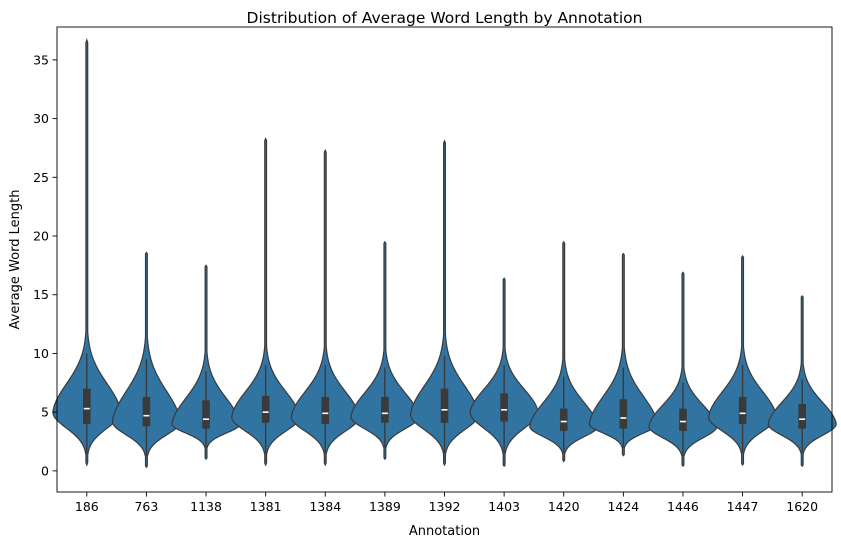 Image resolution: width=841 pixels, height=551 pixels. I want to click on x-tick-label: 1446, so click(683, 506).